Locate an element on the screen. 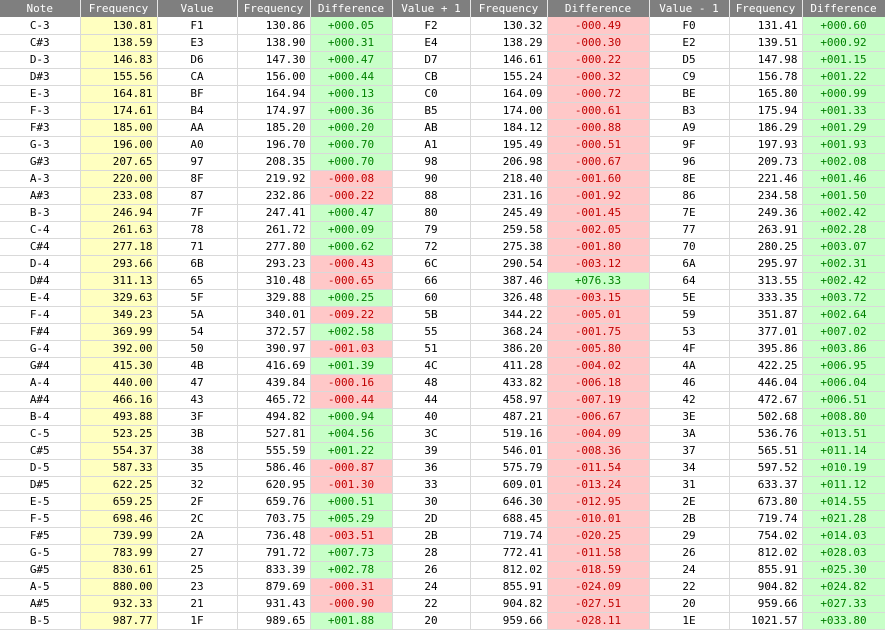 This screenshot has width=885, height=630. minus-1-frequency-cell: 904.82 is located at coordinates (766, 587).